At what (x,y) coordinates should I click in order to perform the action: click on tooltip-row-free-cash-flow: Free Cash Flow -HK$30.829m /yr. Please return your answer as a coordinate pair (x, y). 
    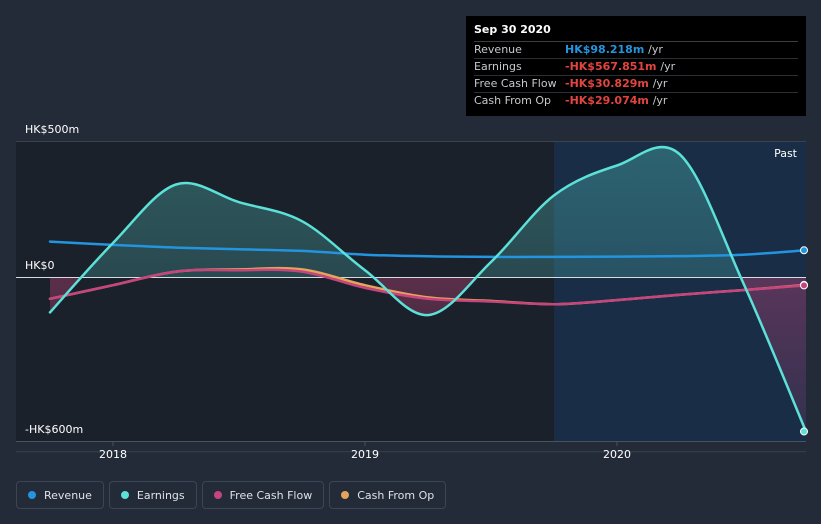
    Looking at the image, I should click on (636, 84).